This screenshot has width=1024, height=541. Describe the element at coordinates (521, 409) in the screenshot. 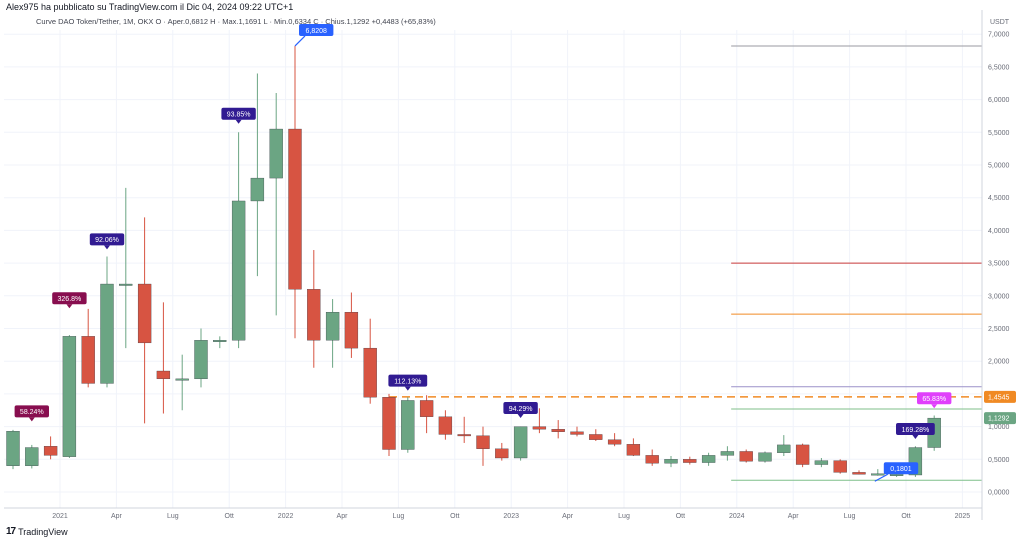

I see `annotation-label: 94.29%` at that location.